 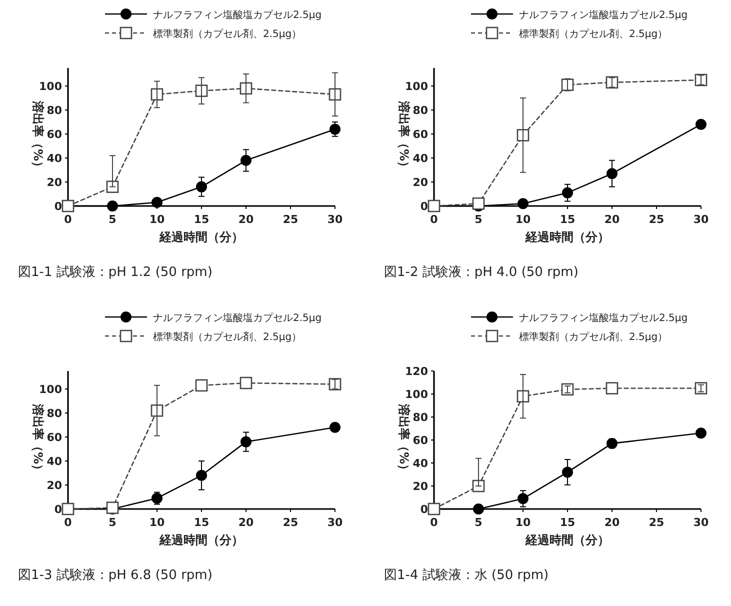 What do you see at coordinates (115, 272) in the screenshot?
I see `text: 図1-1 試験液：pH 1.2 (50 rpm)` at bounding box center [115, 272].